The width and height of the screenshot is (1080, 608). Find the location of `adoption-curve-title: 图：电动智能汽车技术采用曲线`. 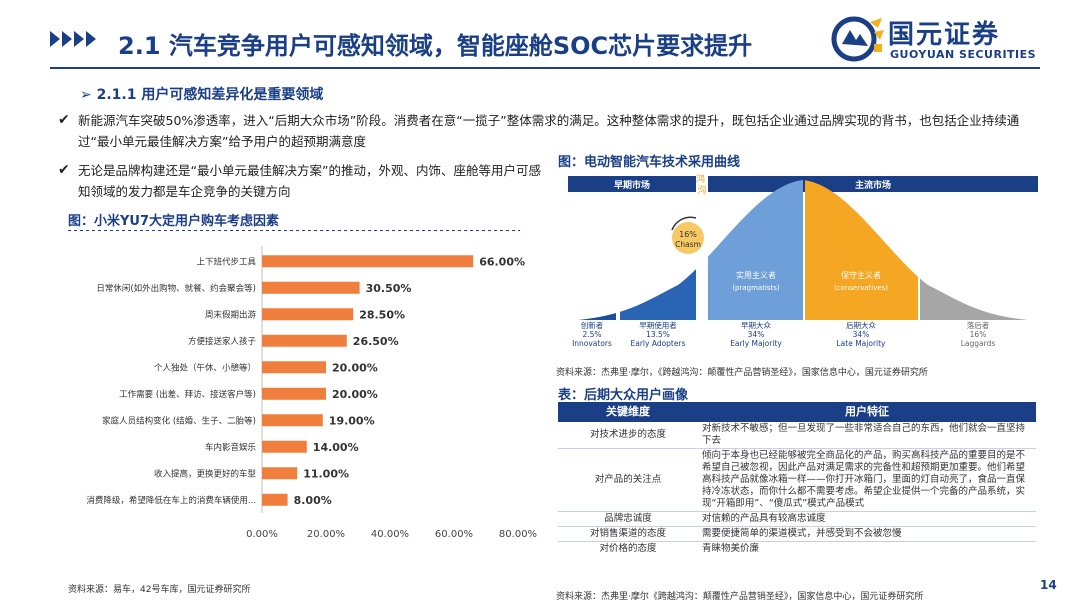

adoption-curve-title: 图：电动智能汽车技术采用曲线 is located at coordinates (649, 162).